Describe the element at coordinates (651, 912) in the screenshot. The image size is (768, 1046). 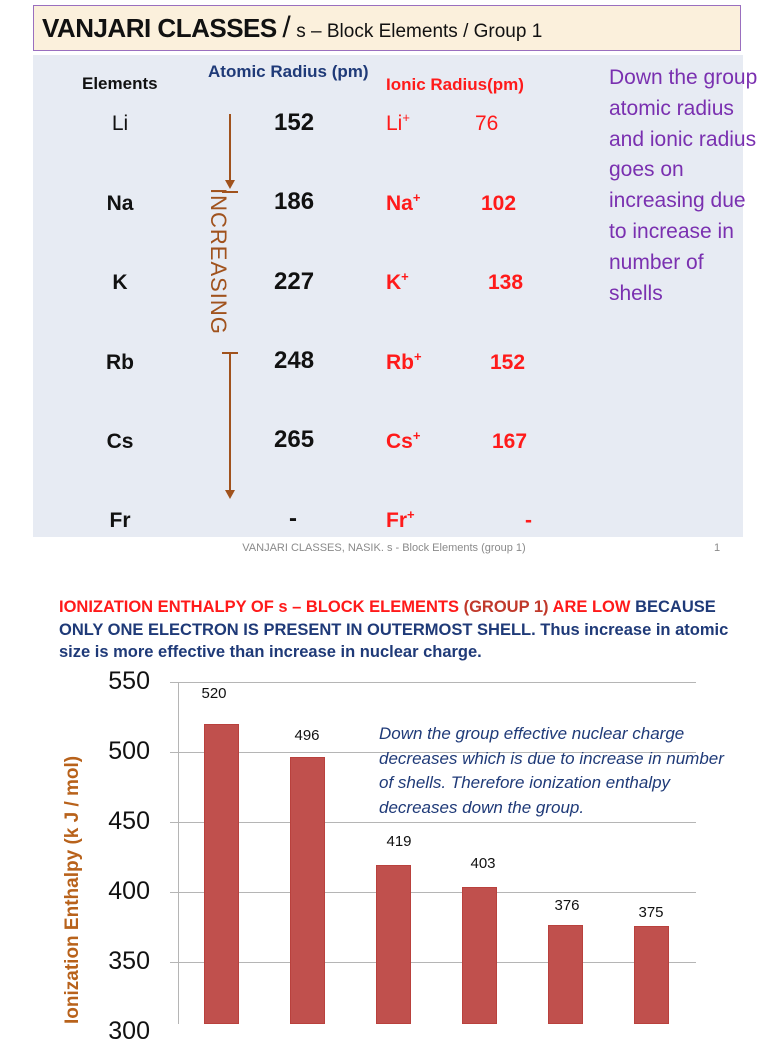
I see `bar-value-label: 375` at that location.